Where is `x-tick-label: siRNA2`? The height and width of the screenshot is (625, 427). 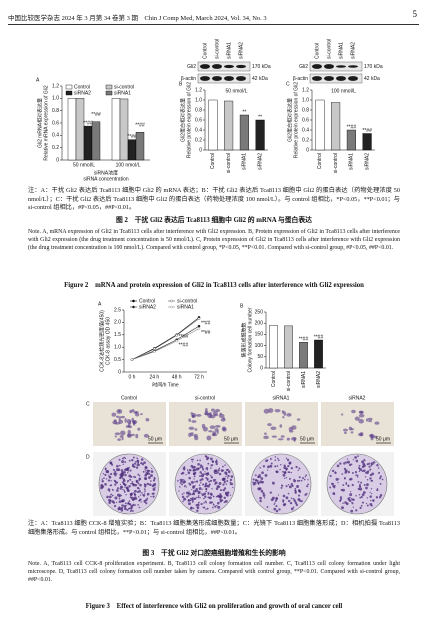
x-tick-label: siRNA2 is located at coordinates (260, 161).